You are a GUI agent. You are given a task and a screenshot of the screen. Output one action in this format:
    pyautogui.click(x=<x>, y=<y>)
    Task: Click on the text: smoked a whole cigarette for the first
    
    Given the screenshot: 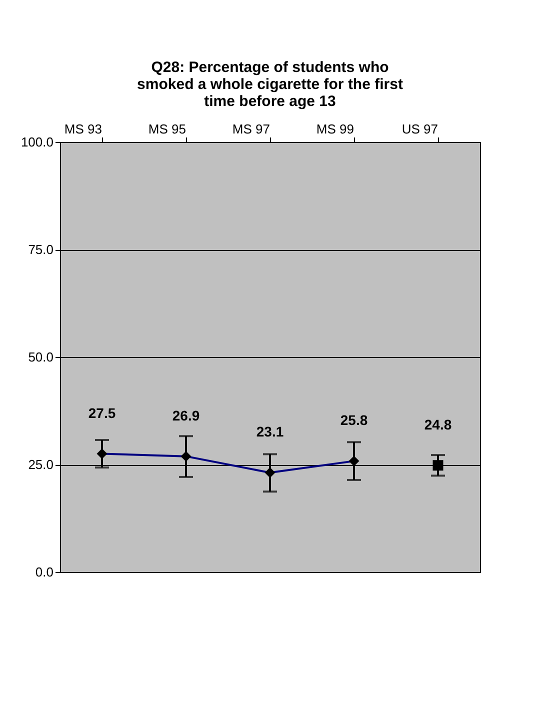 What is the action you would take?
    pyautogui.click(x=270, y=84)
    